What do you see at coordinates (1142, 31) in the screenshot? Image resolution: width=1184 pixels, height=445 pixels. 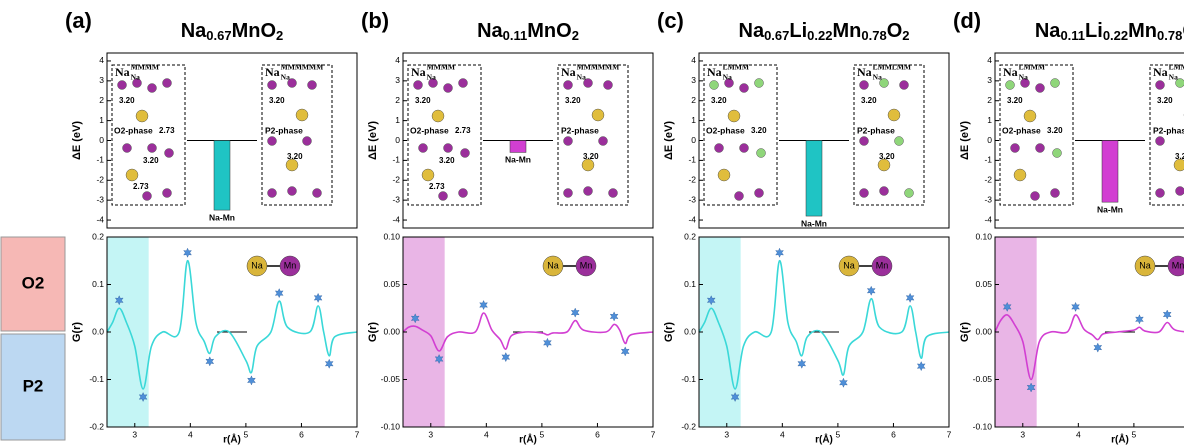 I see `title-part: Mn` at bounding box center [1142, 31].